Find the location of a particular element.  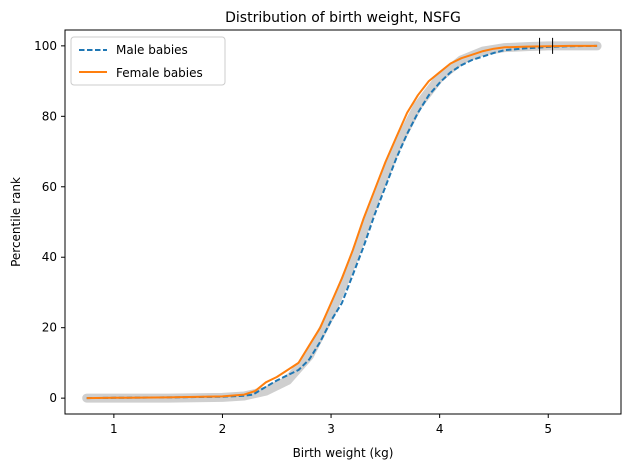

legend-label-male: Male babies is located at coordinates (152, 50).